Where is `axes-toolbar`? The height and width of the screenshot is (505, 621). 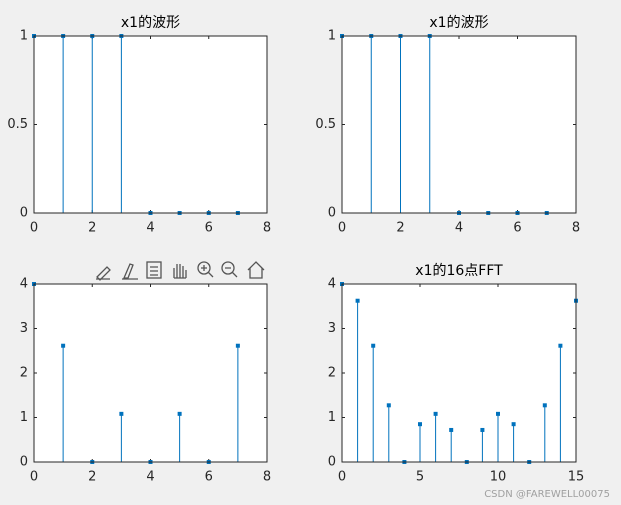
axes-toolbar is located at coordinates (180, 271).